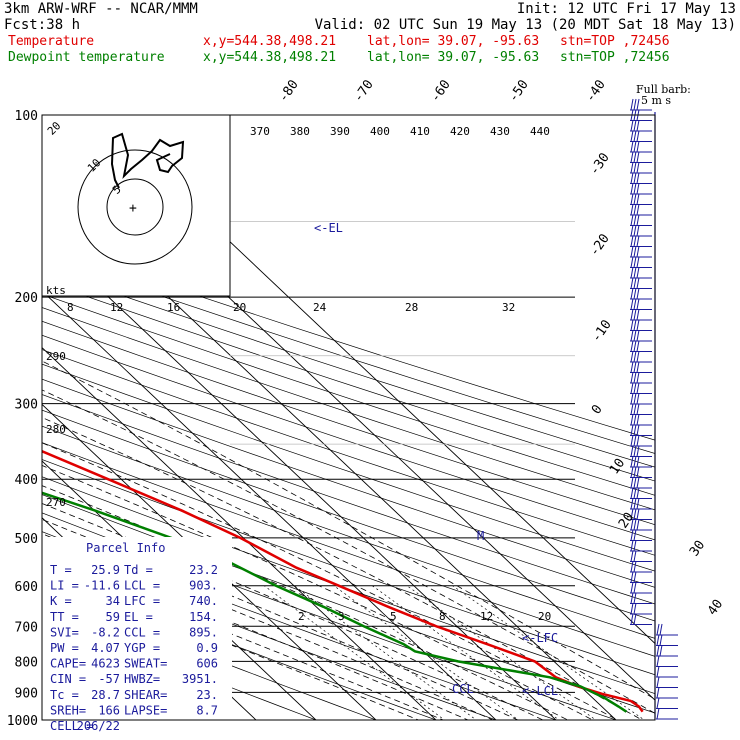 This screenshot has width=740, height=740. I want to click on isotherm-label: 20, so click(626, 520).